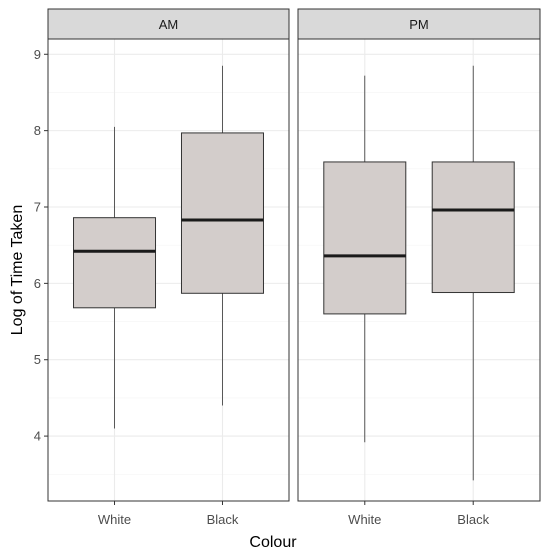  What do you see at coordinates (37, 54) in the screenshot?
I see `y-tick-label: 9` at bounding box center [37, 54].